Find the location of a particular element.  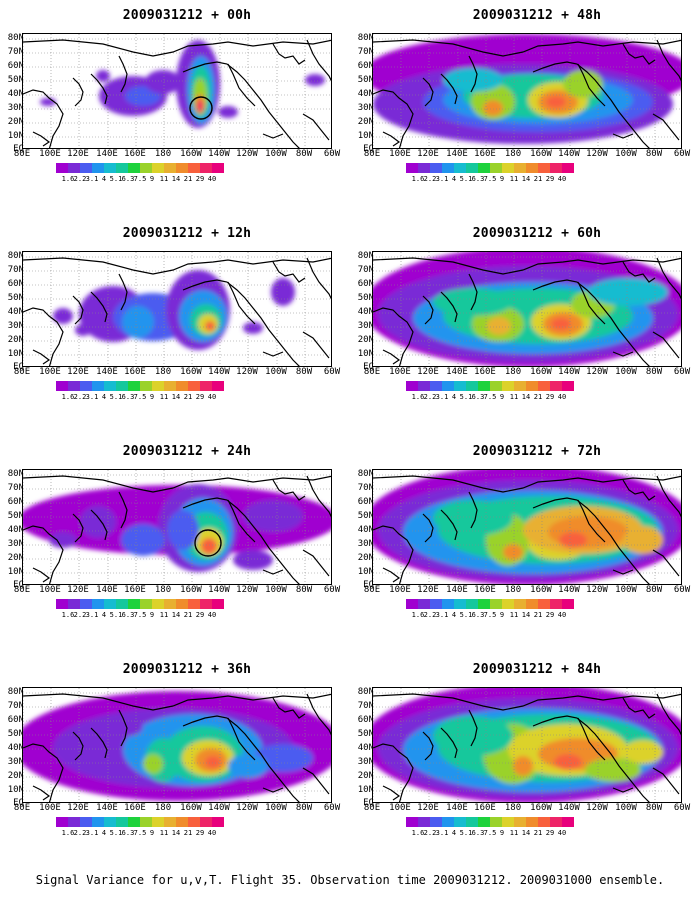

shaded-field is located at coordinates (177, 528).